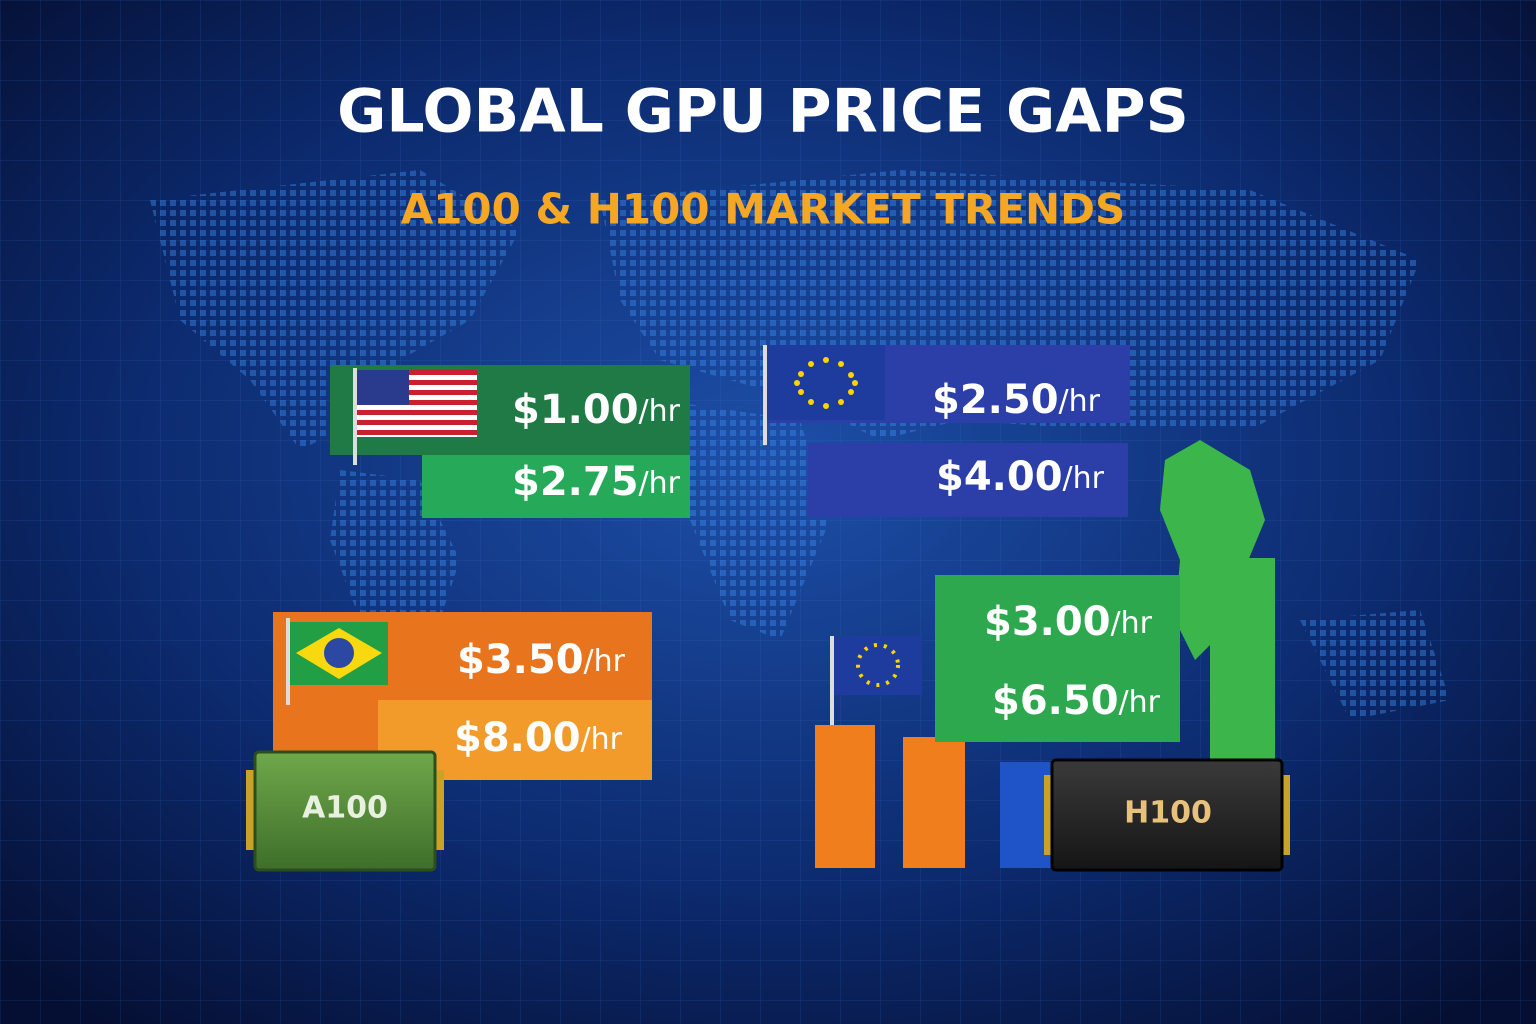  What do you see at coordinates (417, 403) in the screenshot?
I see `flag-us` at bounding box center [417, 403].